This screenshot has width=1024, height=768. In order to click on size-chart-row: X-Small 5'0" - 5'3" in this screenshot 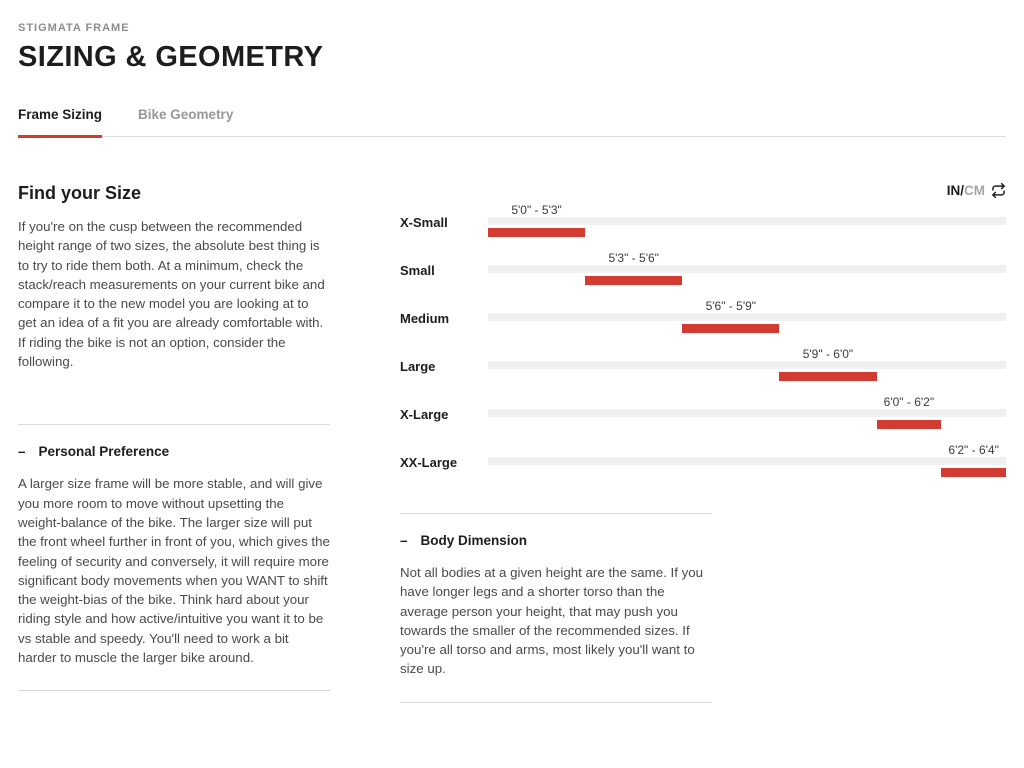, I will do `click(703, 221)`.